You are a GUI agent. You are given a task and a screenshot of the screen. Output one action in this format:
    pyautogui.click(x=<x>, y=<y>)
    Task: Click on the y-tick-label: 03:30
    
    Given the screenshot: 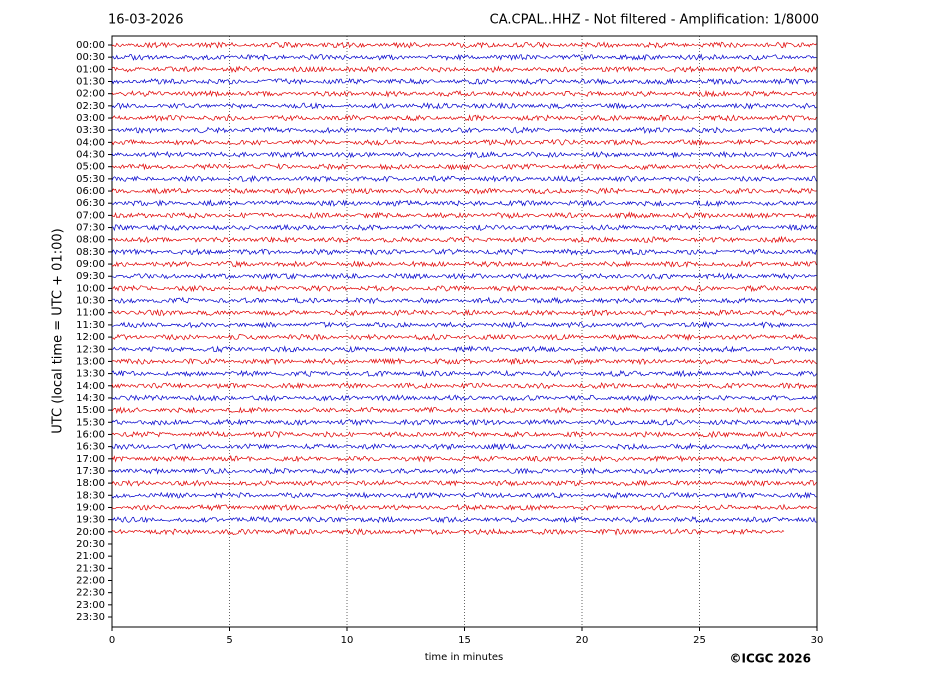 What is the action you would take?
    pyautogui.click(x=90, y=130)
    